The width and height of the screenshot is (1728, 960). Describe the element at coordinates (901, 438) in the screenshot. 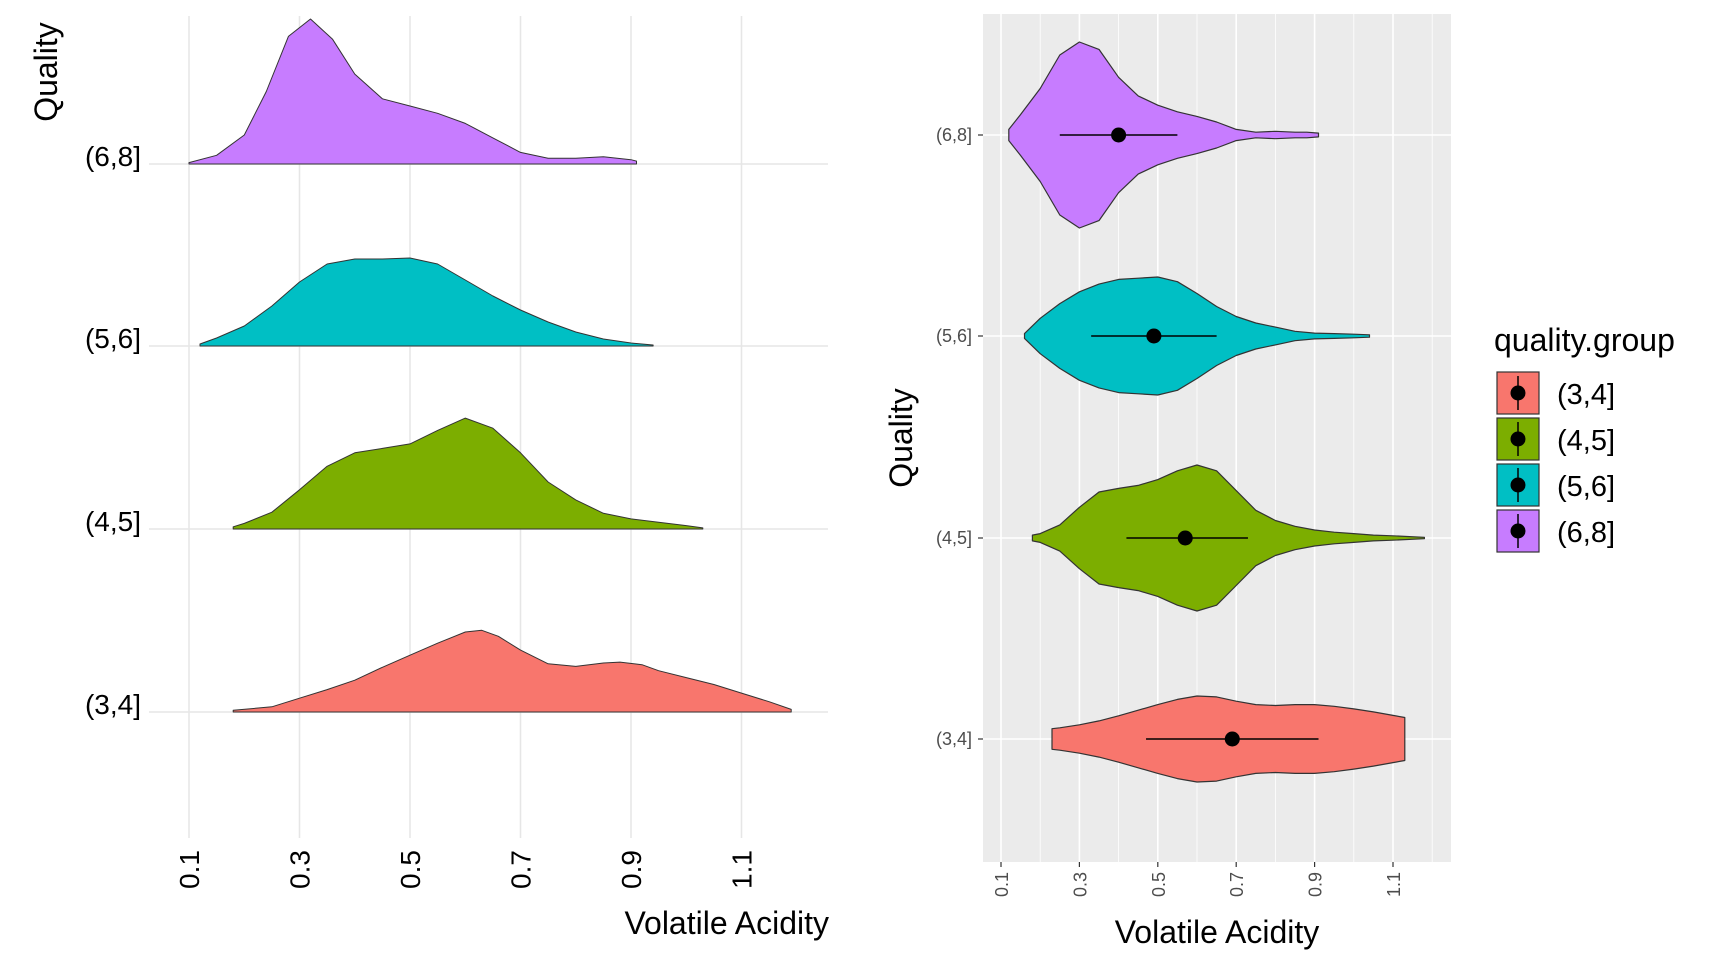

I see `violin-y-axis-label: Quality` at that location.